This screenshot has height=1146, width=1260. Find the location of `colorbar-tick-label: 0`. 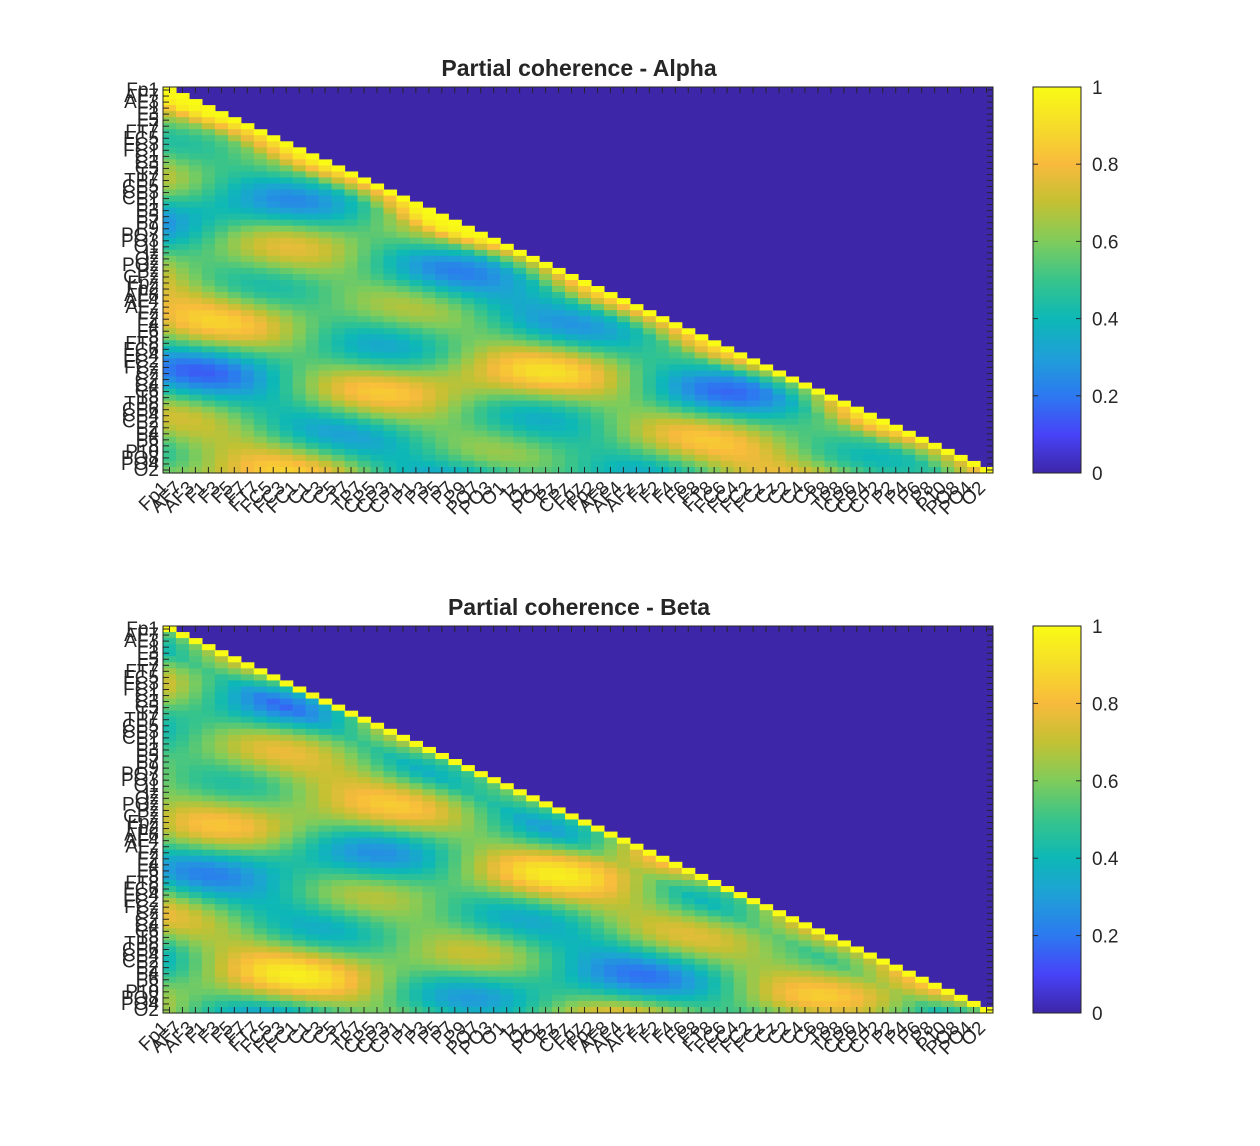

colorbar-tick-label: 0 is located at coordinates (1097, 474).